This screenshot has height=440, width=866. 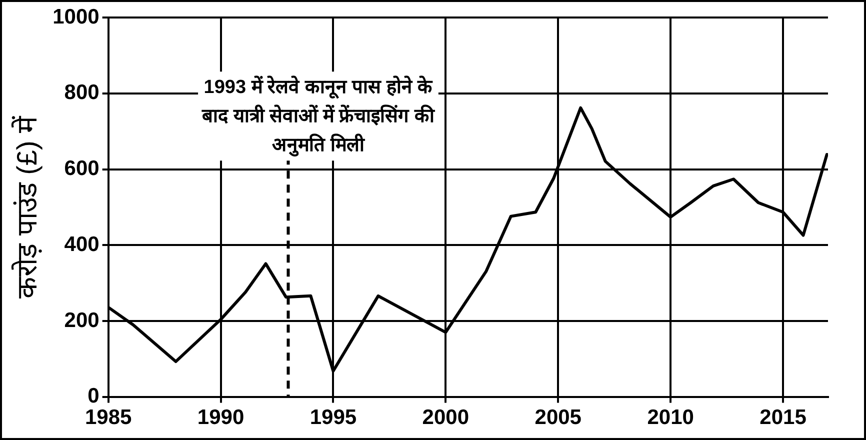 What do you see at coordinates (670, 418) in the screenshot?
I see `x-tick-label: 2010` at bounding box center [670, 418].